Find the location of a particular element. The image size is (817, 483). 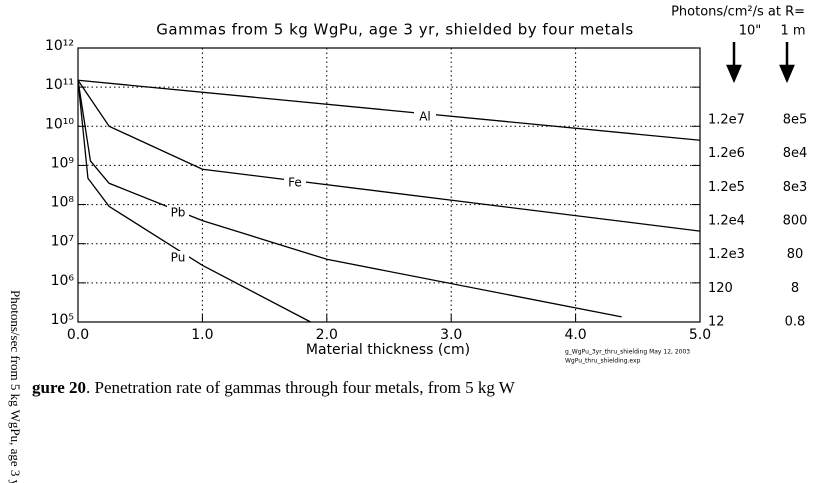

right-label: 1.2e4 is located at coordinates (726, 221).